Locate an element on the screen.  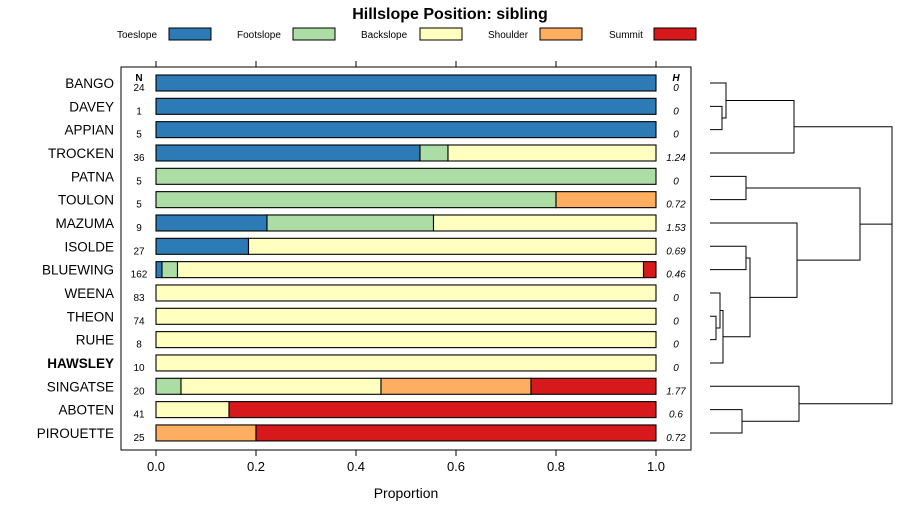
legend: Toeslope Footslope Backslope Shoulder Summit is located at coordinates (407, 34).